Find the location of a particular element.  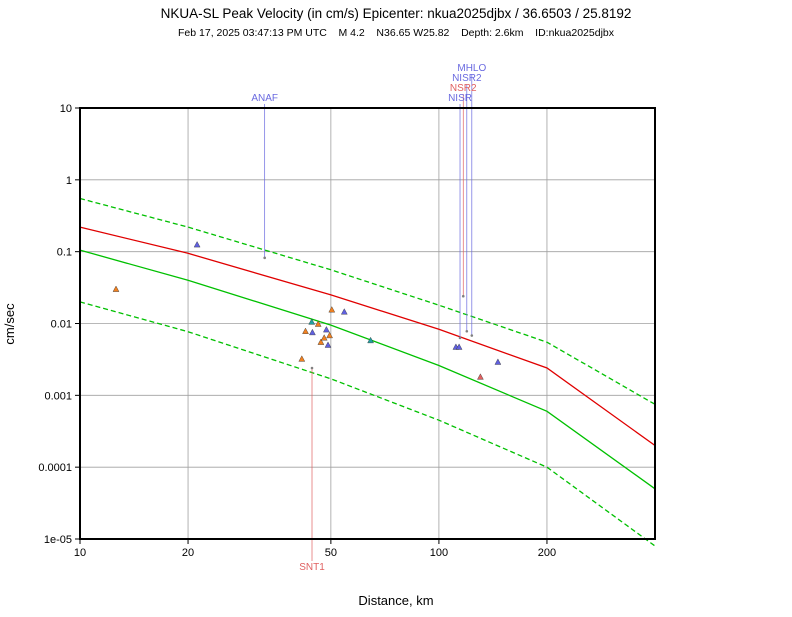

station-label: ANAF is located at coordinates (264, 98).